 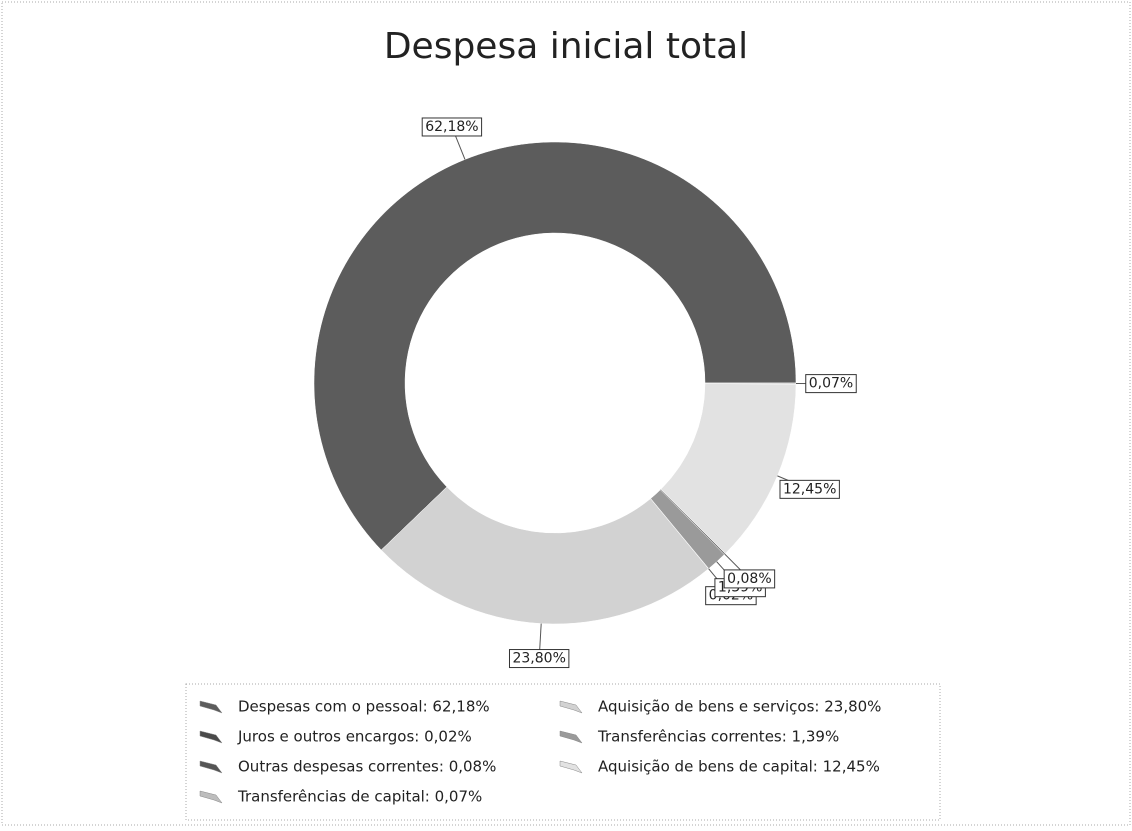 I want to click on data-label: 23,80%, so click(x=538, y=659).